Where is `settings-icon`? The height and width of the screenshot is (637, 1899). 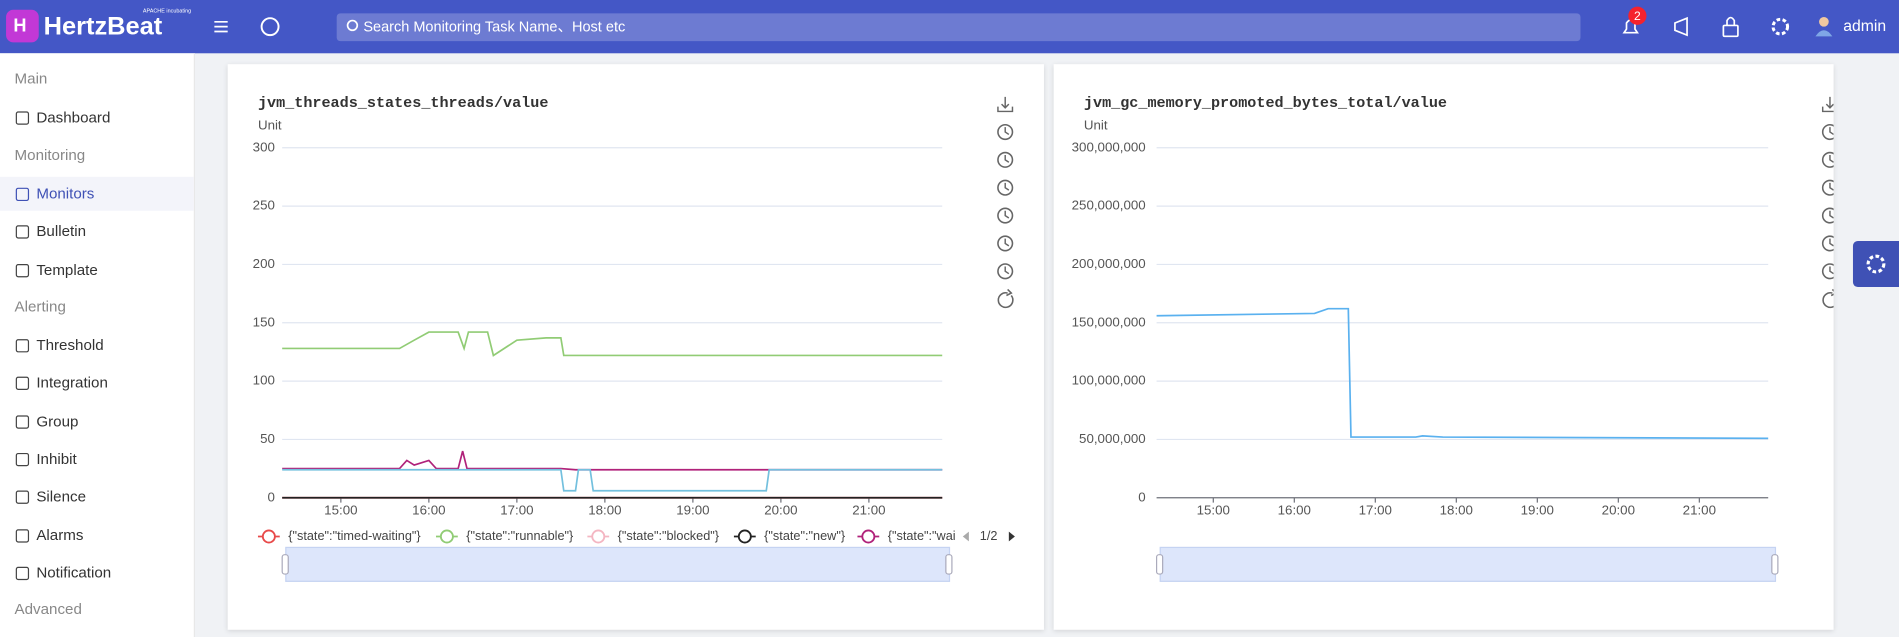 settings-icon is located at coordinates (1780, 26).